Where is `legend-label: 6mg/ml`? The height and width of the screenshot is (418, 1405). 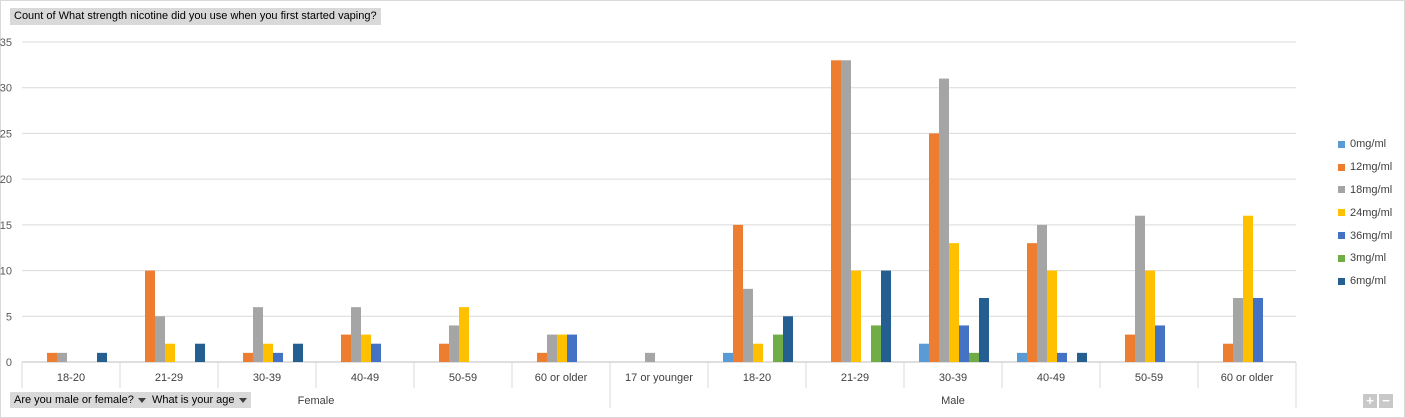 legend-label: 6mg/ml is located at coordinates (1368, 281).